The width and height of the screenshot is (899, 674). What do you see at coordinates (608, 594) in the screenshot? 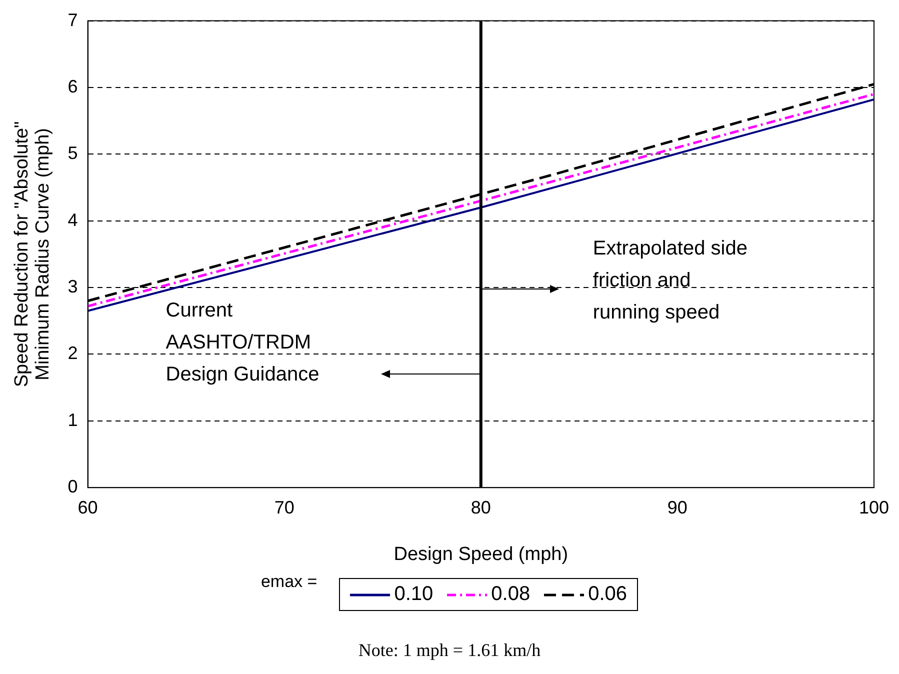
I see `legend-label: 0.06` at bounding box center [608, 594].